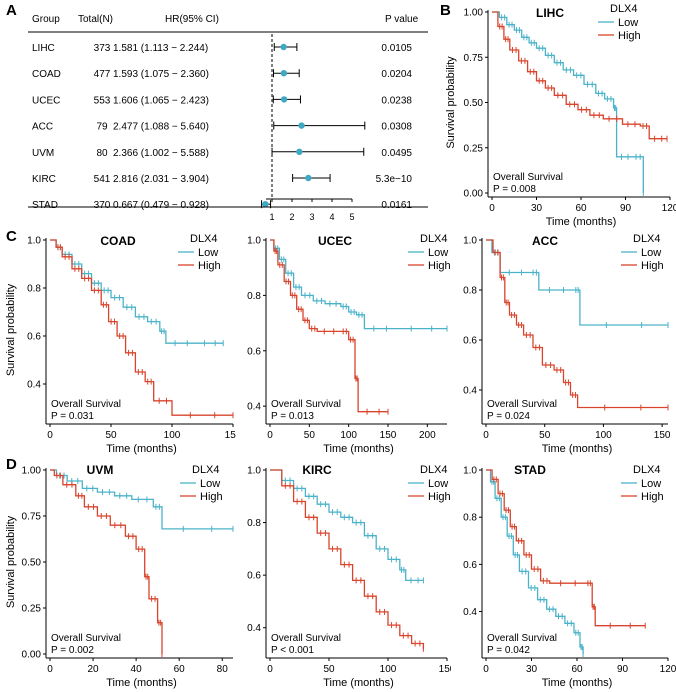  I want to click on acc-y-tick-label: 0.8, so click(470, 291).